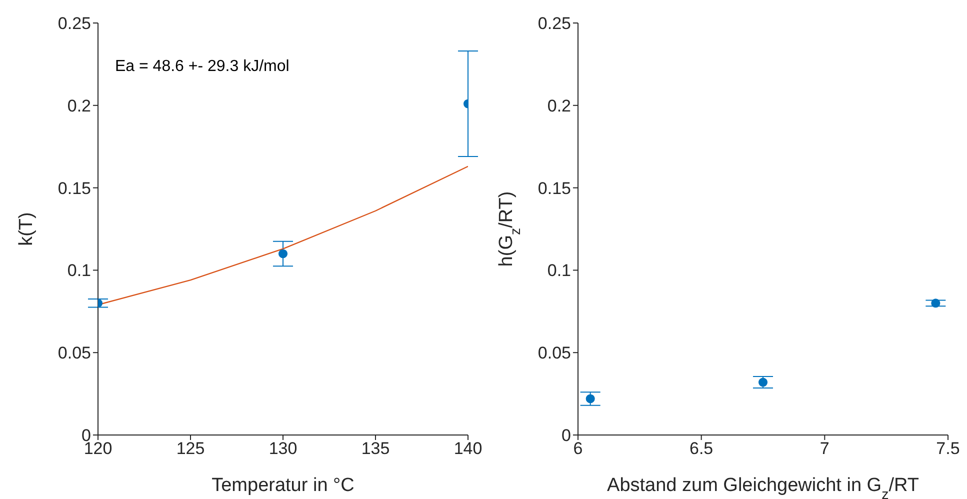 This screenshot has width=967, height=499. Describe the element at coordinates (566, 436) in the screenshot. I see `y-tick-label: 0` at that location.